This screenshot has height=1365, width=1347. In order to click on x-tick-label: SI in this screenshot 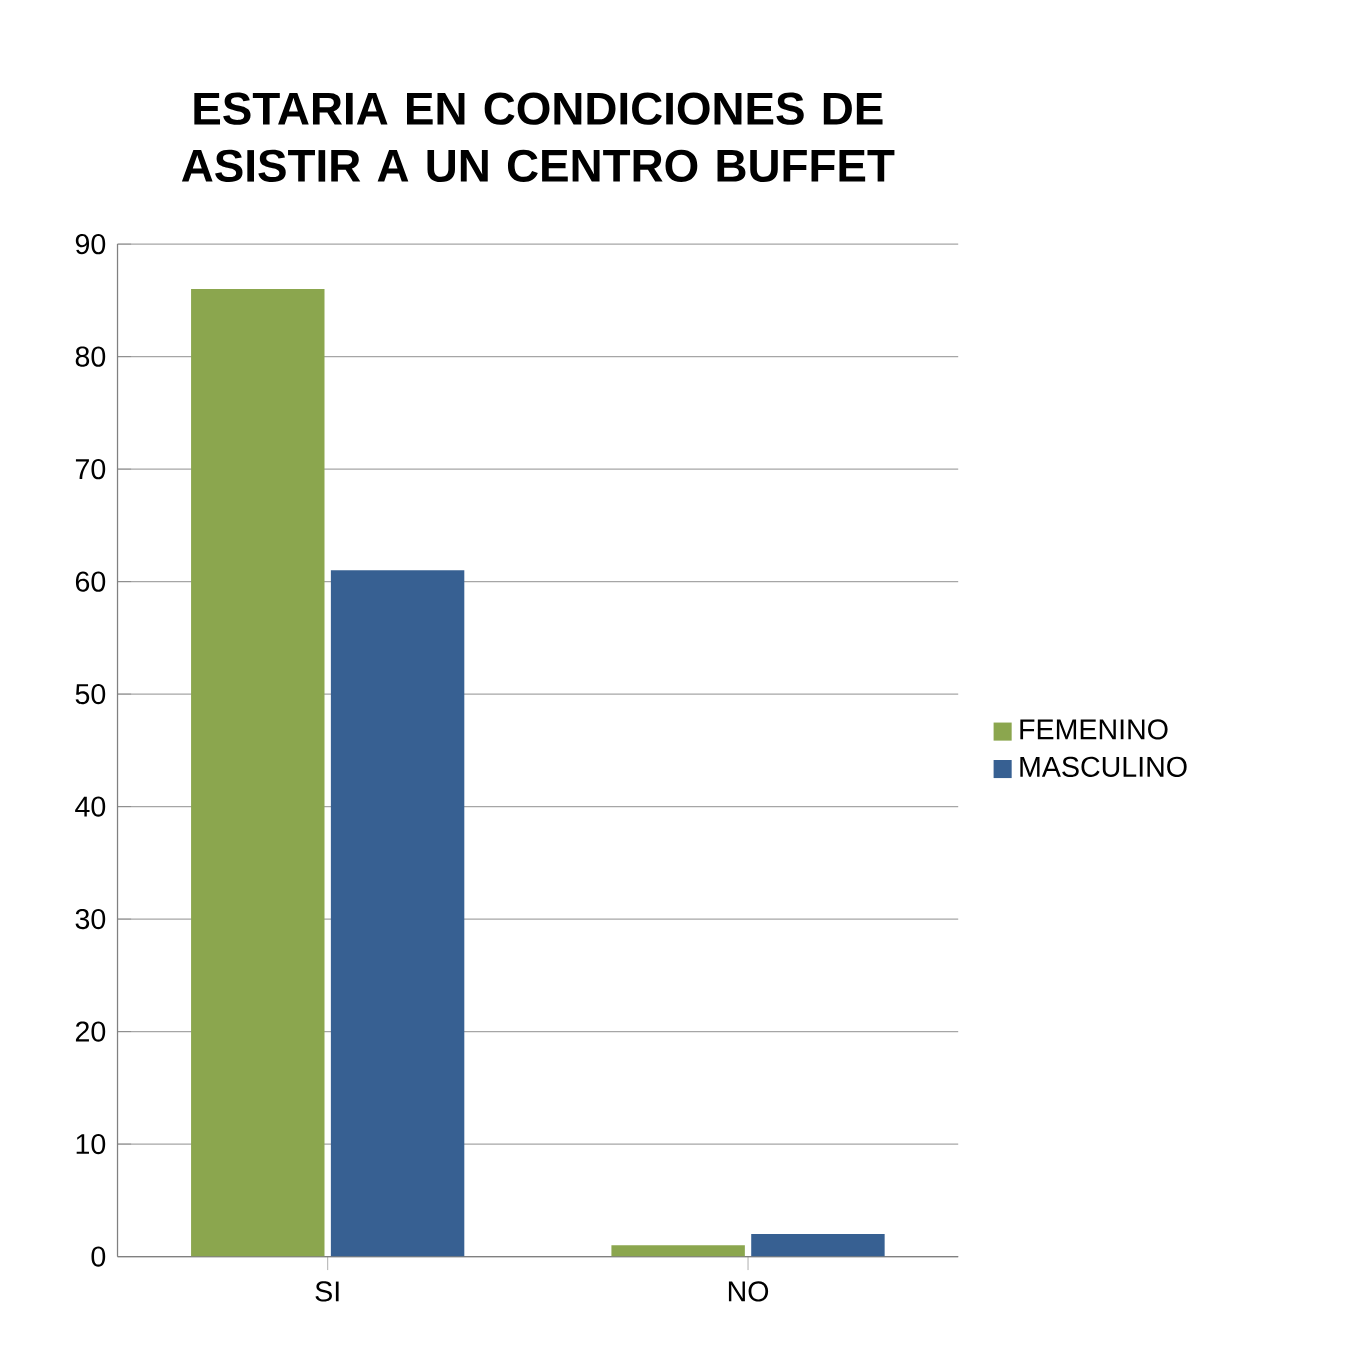, I will do `click(327, 1291)`.